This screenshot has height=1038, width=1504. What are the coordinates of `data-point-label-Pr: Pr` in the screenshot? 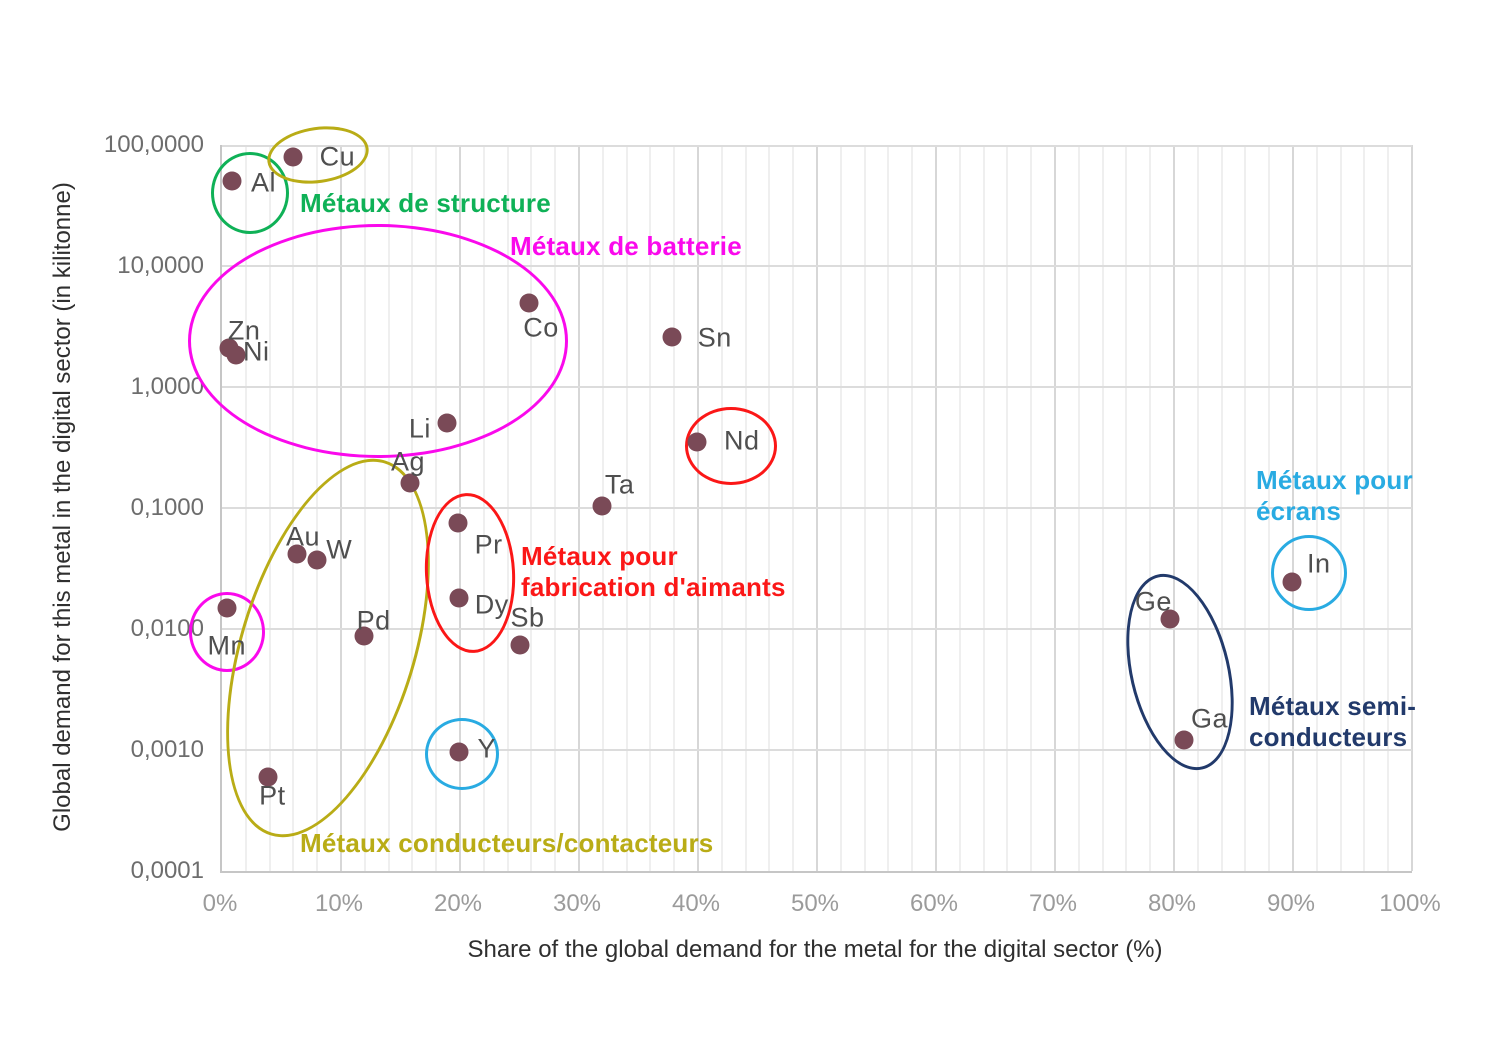 It's located at (488, 544).